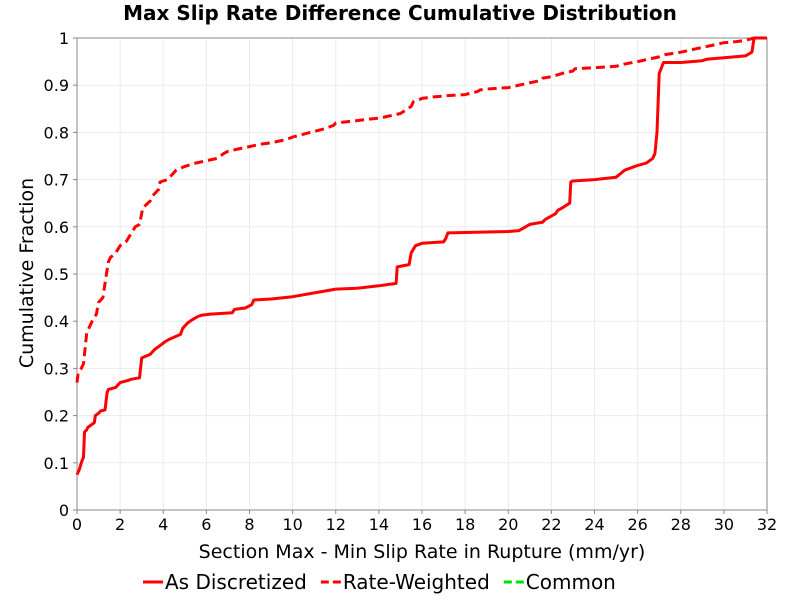 This screenshot has height=600, width=800. What do you see at coordinates (637, 524) in the screenshot?
I see `x-tick-label: 26` at bounding box center [637, 524].